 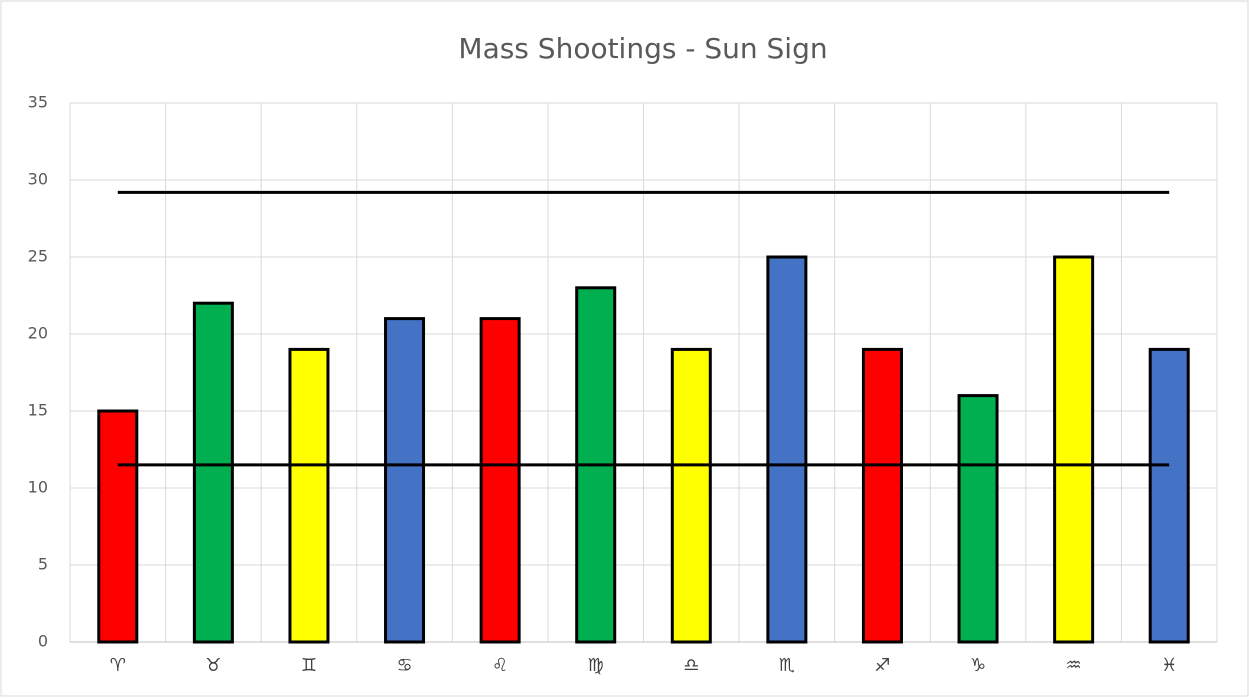 I want to click on x-tick-label: ♌, so click(x=500, y=665).